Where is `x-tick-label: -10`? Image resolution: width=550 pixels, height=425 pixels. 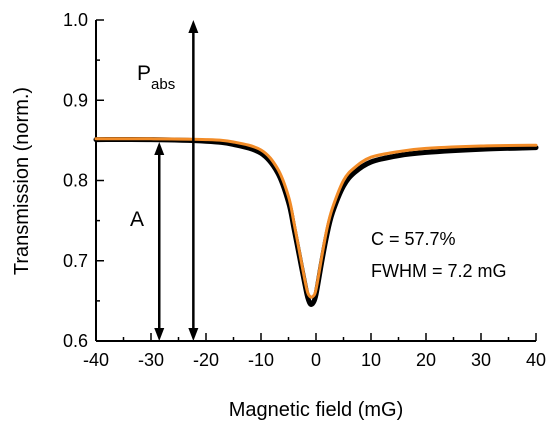
x-tick-label: -10 is located at coordinates (261, 360).